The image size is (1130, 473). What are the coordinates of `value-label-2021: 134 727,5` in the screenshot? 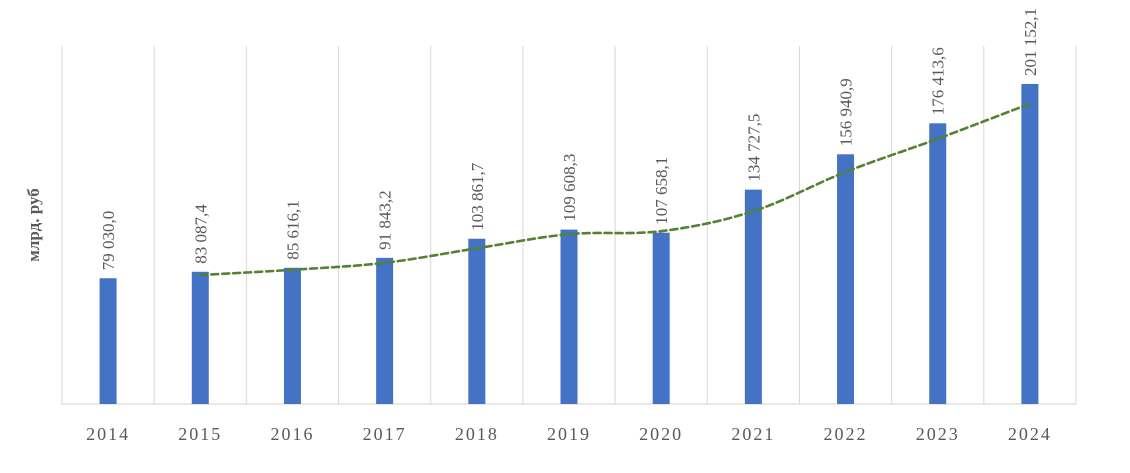 It's located at (753, 148).